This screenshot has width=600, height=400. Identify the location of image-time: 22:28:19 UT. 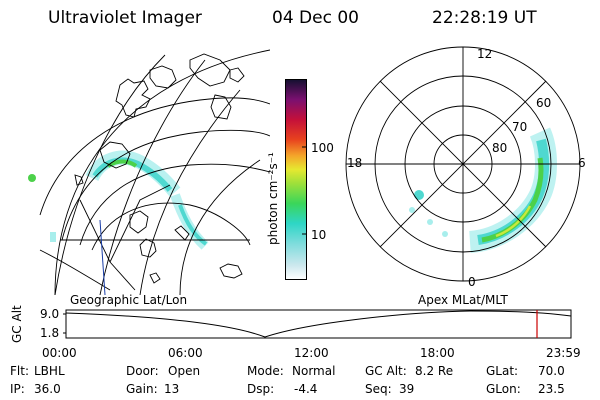
(484, 18).